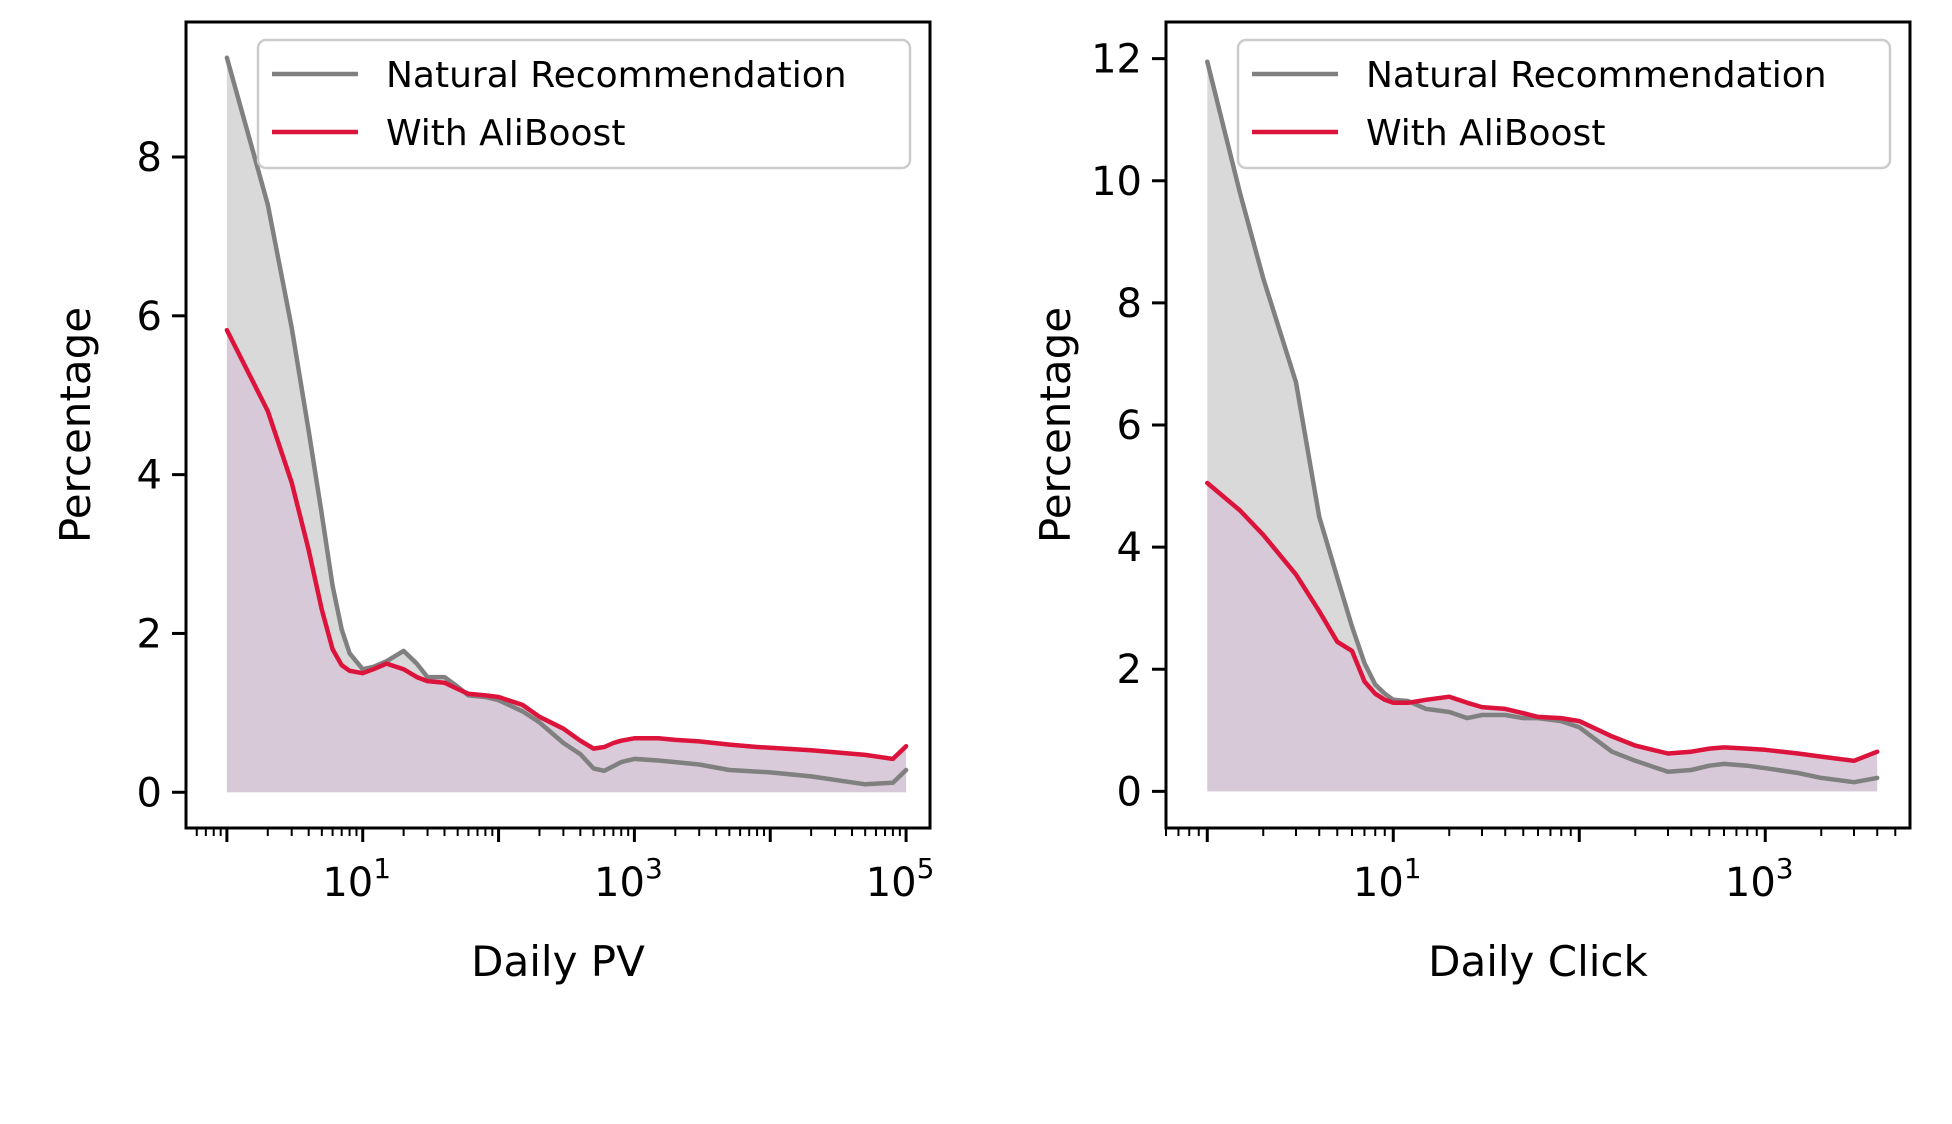 The width and height of the screenshot is (1952, 1124). What do you see at coordinates (1538, 961) in the screenshot?
I see `x-axis-label: Daily Click` at bounding box center [1538, 961].